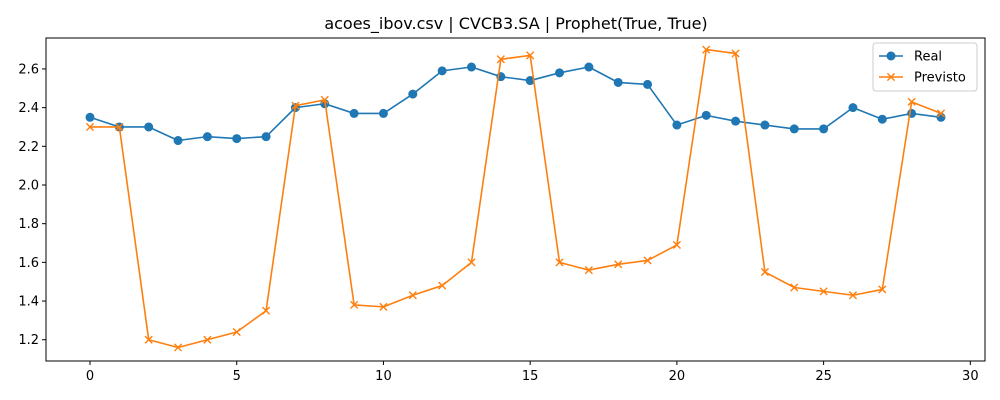  I want to click on x-tick-label: 20, so click(677, 376).